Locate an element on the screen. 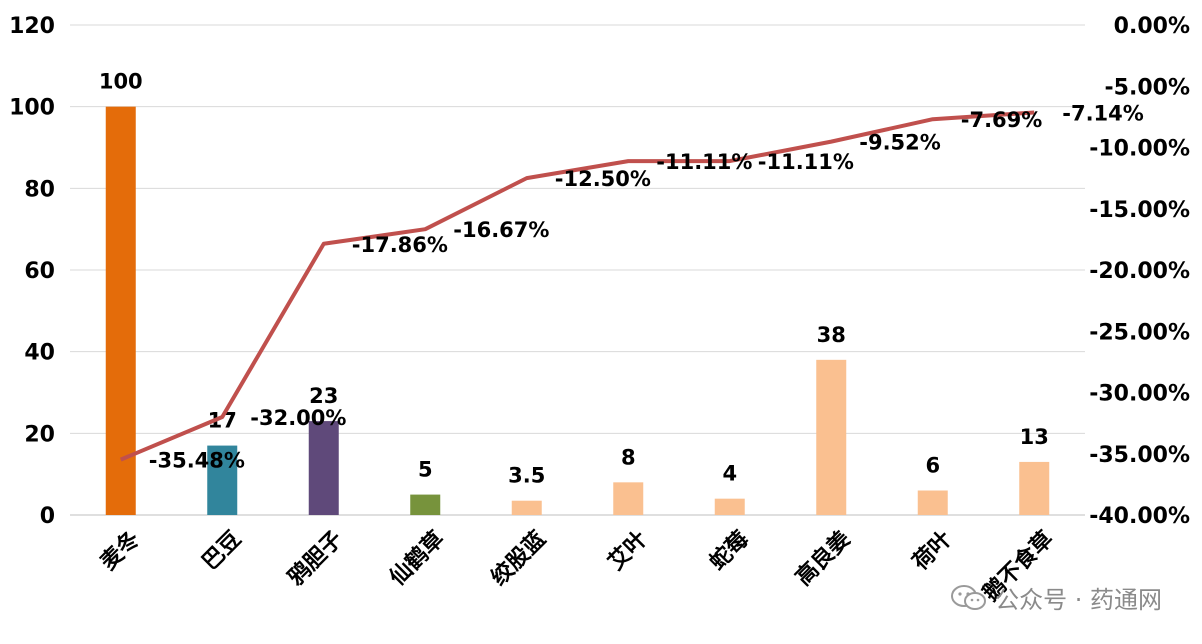 This screenshot has width=1202, height=644. right-axis-tick: -15.00% is located at coordinates (1139, 210).